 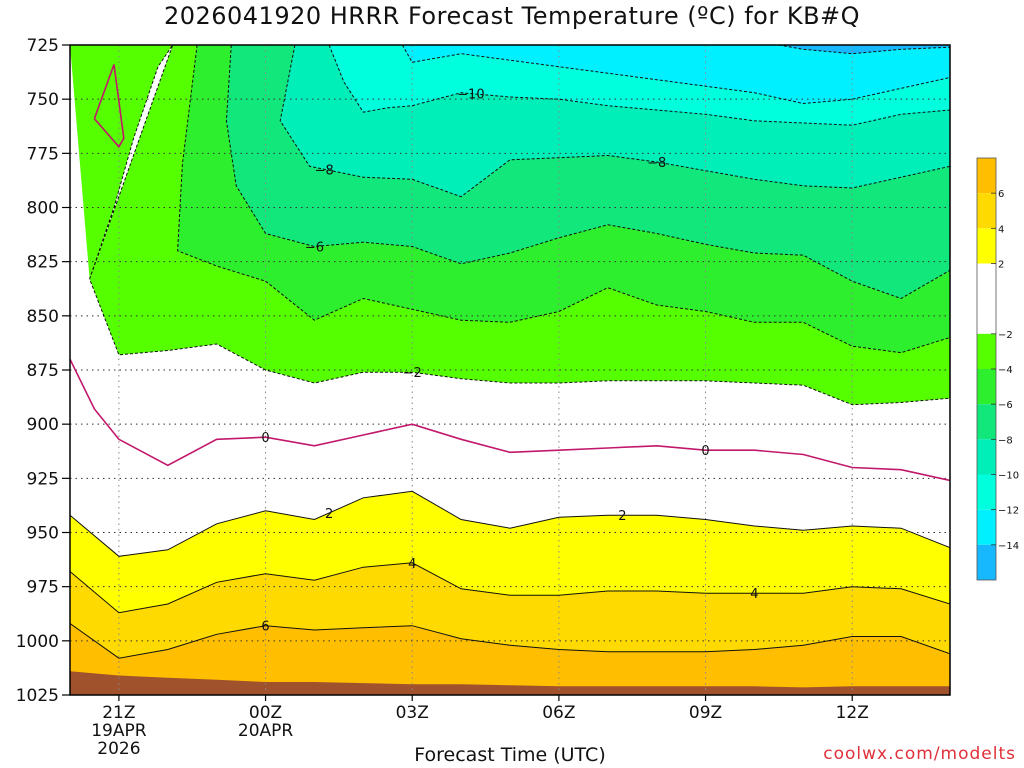 What do you see at coordinates (510, 755) in the screenshot?
I see `x-axis-label: Forecast Time (UTC)` at bounding box center [510, 755].